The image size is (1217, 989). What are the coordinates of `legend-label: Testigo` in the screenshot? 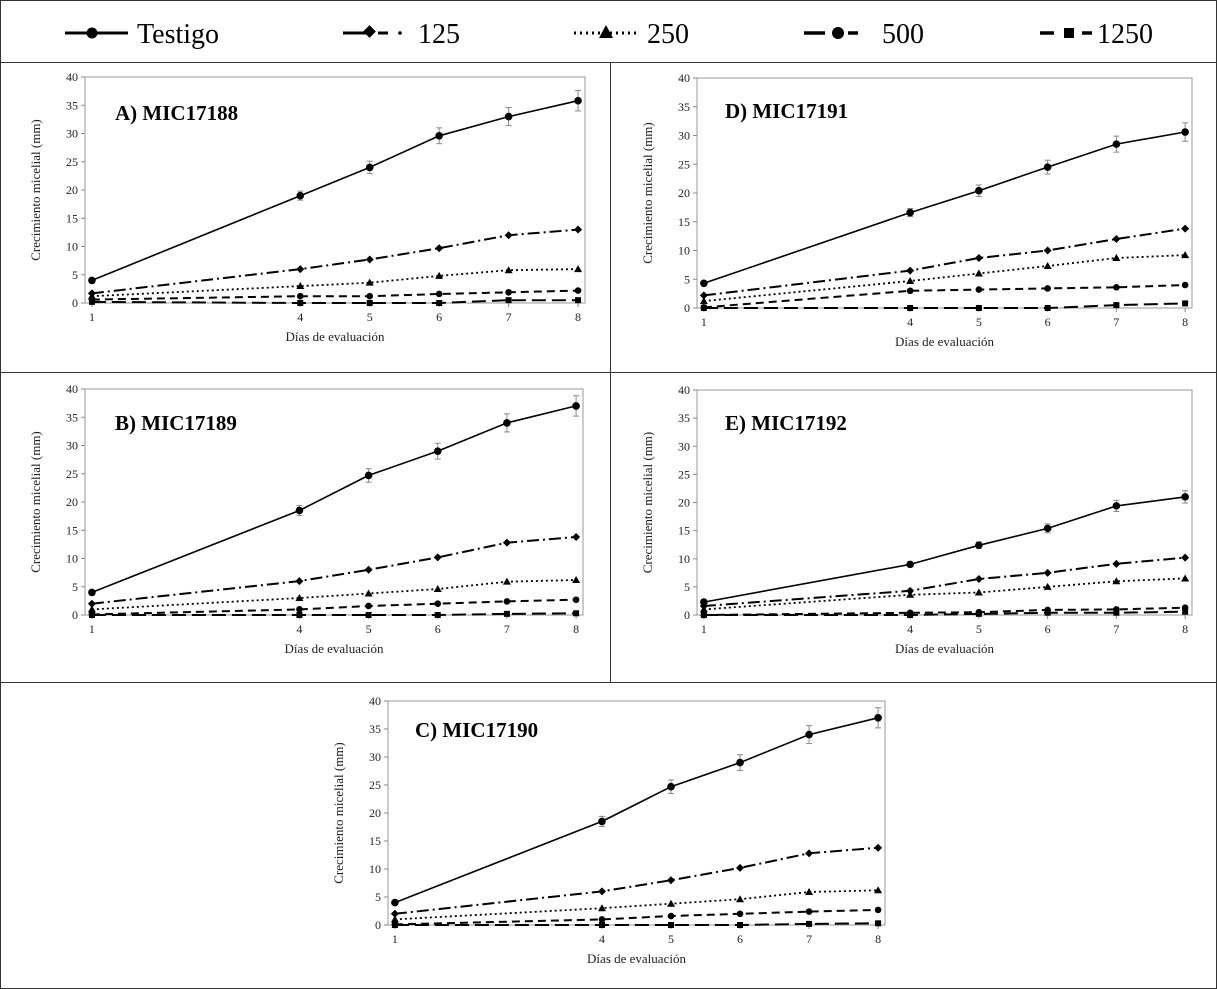 It's located at (178, 34).